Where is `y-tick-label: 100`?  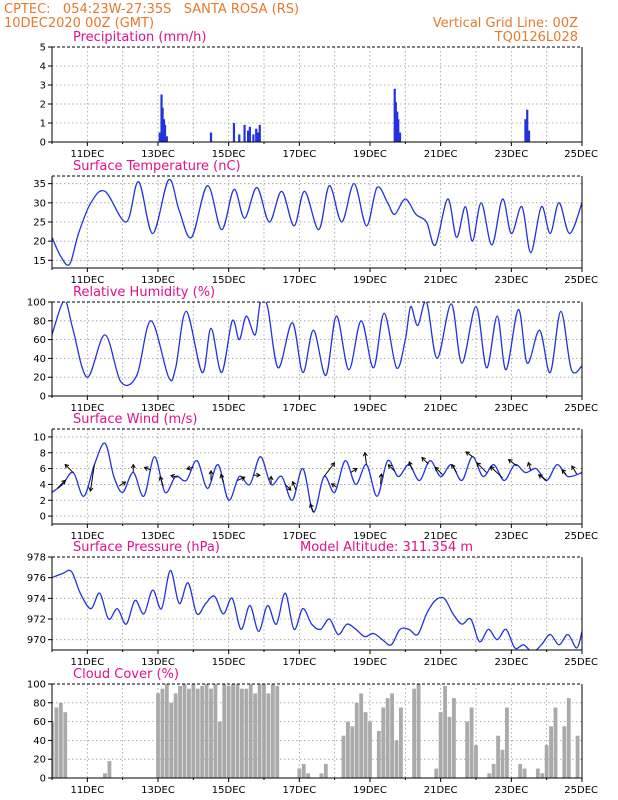
y-tick-label: 100 is located at coordinates (36, 303).